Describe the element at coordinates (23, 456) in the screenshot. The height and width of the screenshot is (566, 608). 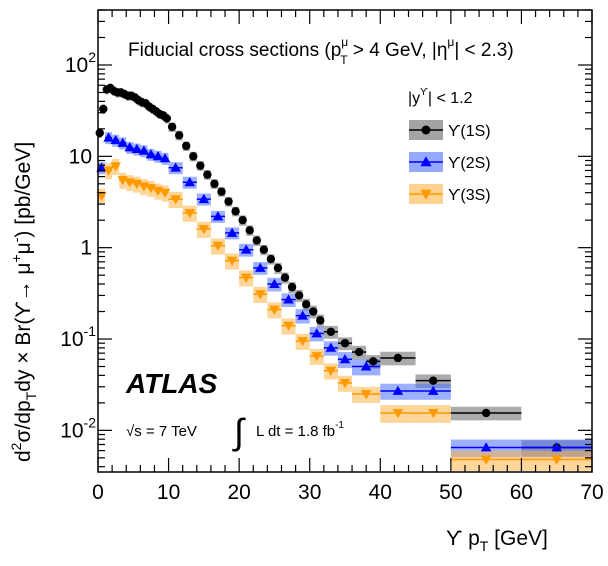
I see `y-axis-title-part: d` at that location.